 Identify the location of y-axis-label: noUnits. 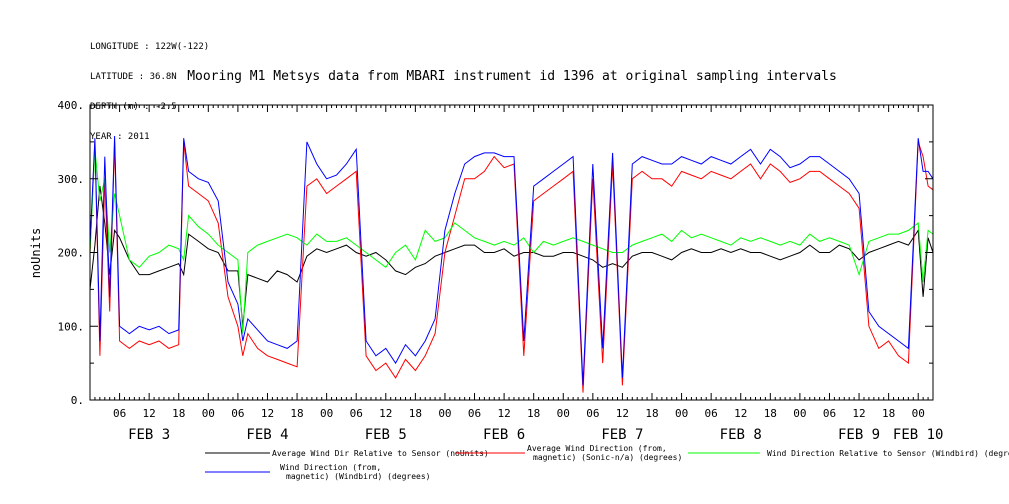
(36, 253).